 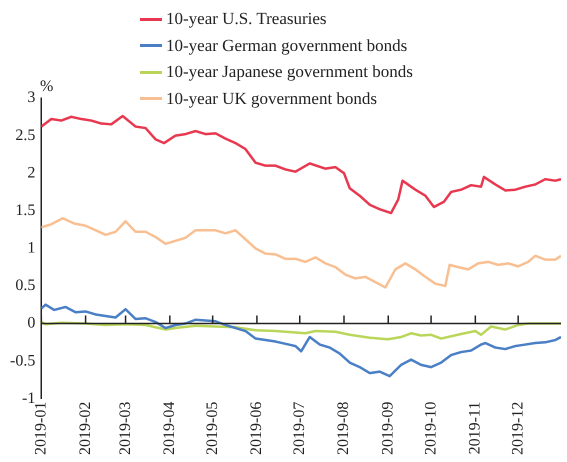 What do you see at coordinates (289, 72) in the screenshot?
I see `legend-label: 10-year Japanese government bonds` at bounding box center [289, 72].